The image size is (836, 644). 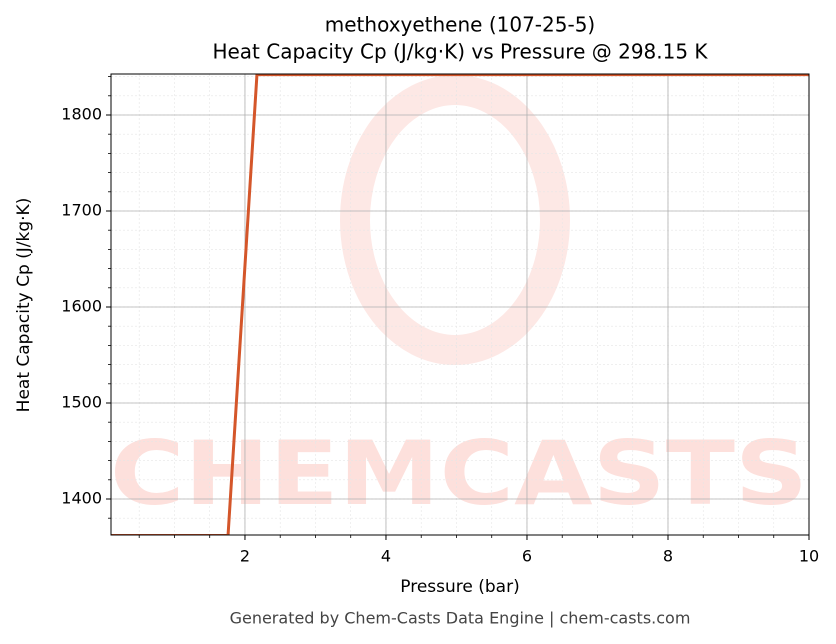 What do you see at coordinates (24, 305) in the screenshot?
I see `y-axis-label: Heat Capacity Cp (J/kg·K)` at bounding box center [24, 305].